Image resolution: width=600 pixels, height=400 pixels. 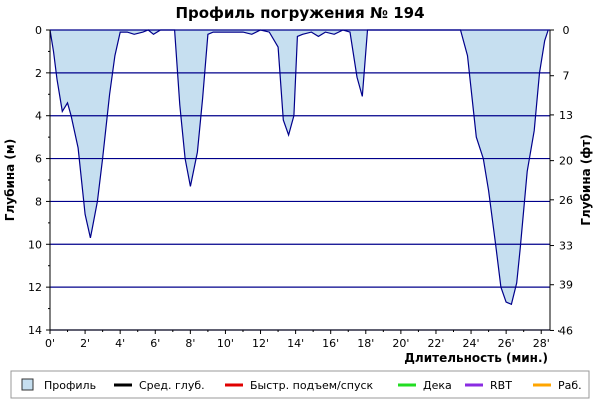 I want to click on x-tick-label-26: 26', so click(x=506, y=343).